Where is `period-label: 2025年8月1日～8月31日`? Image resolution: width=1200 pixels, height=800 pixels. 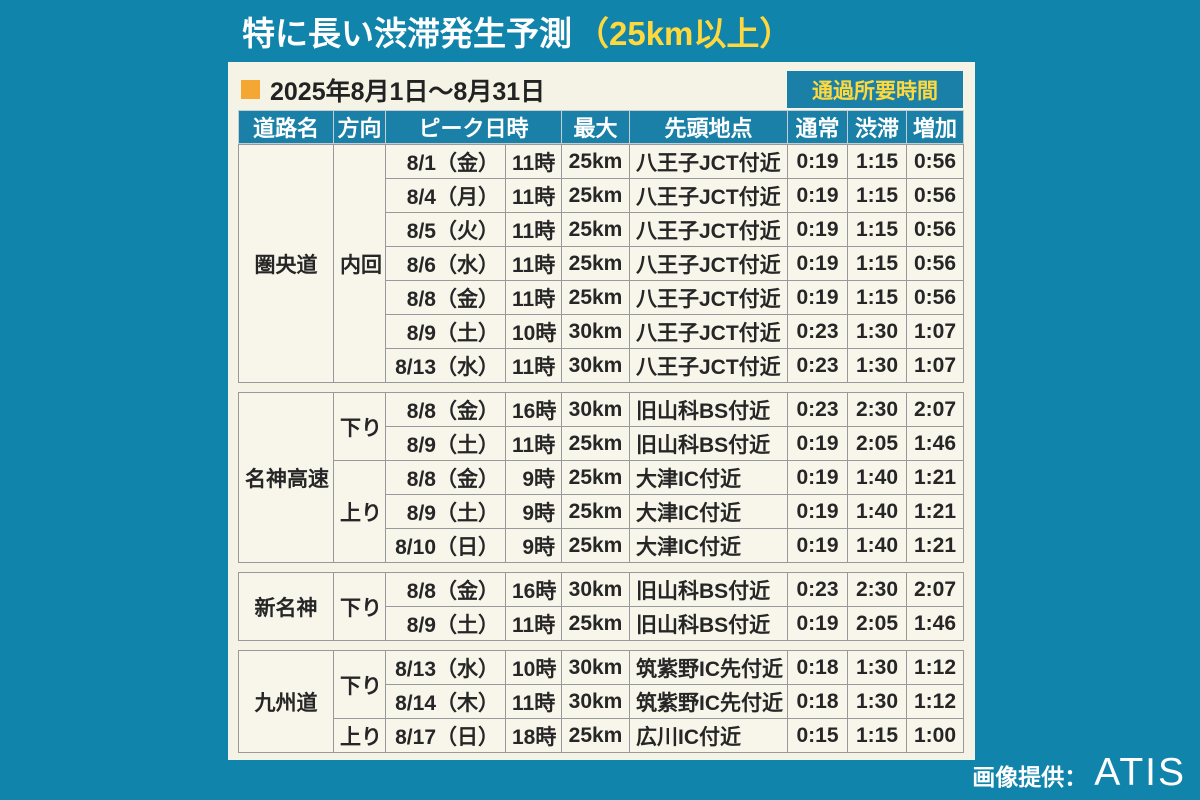 period-label: 2025年8月1日～8月31日 is located at coordinates (408, 91).